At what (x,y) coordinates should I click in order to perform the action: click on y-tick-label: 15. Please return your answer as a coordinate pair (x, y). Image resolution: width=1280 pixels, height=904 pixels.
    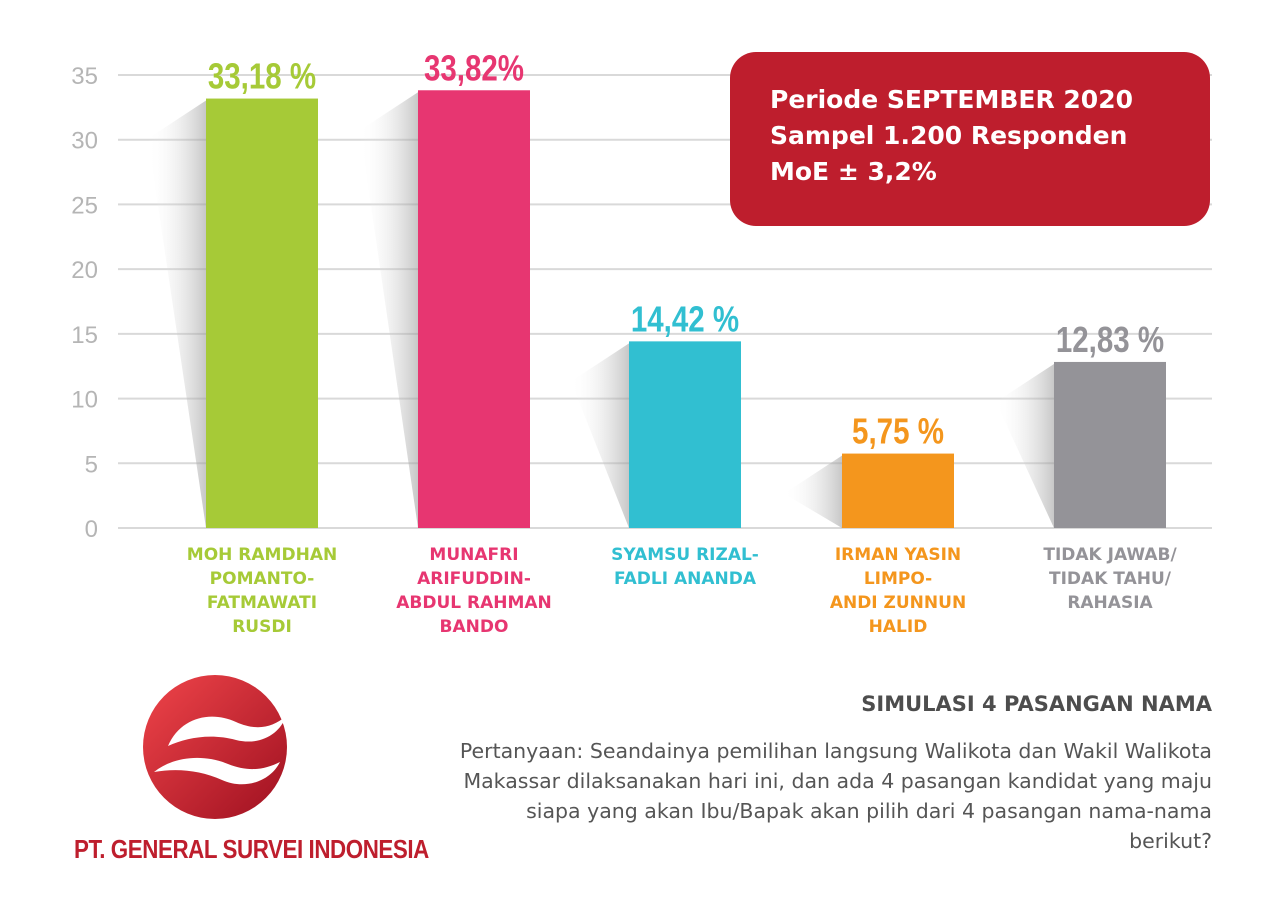
    Looking at the image, I should click on (84, 335).